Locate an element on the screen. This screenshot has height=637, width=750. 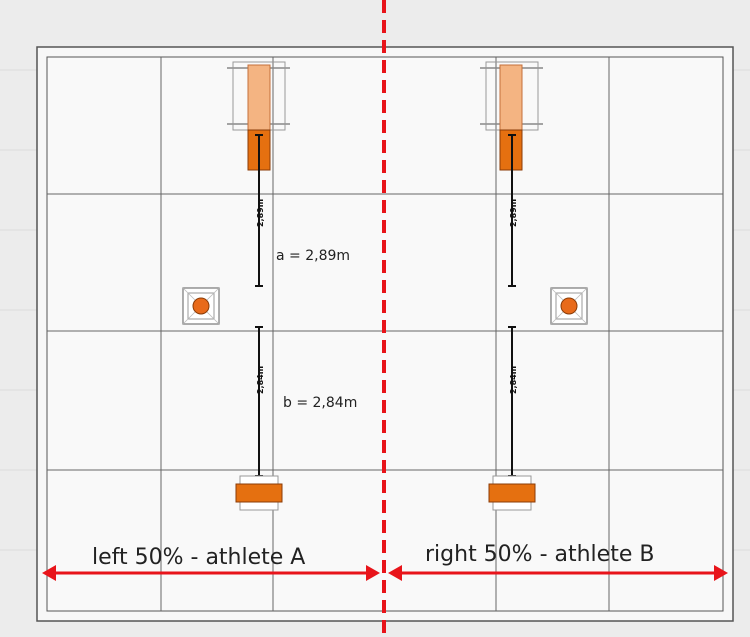
right-measure-a is located at coordinates (512, 210).